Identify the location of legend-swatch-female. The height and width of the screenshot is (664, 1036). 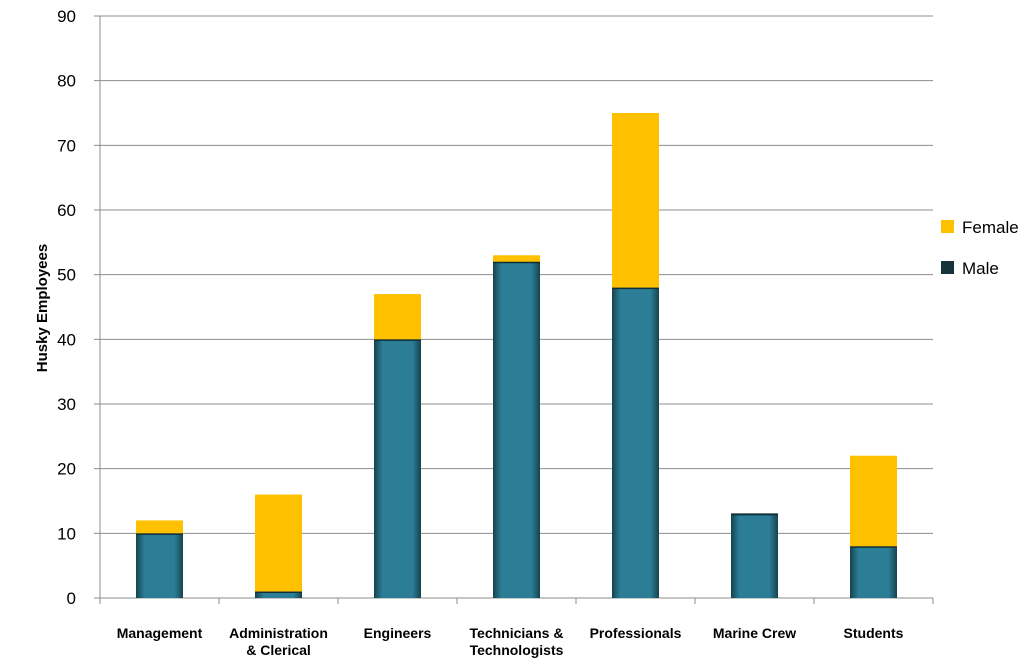
(947, 226).